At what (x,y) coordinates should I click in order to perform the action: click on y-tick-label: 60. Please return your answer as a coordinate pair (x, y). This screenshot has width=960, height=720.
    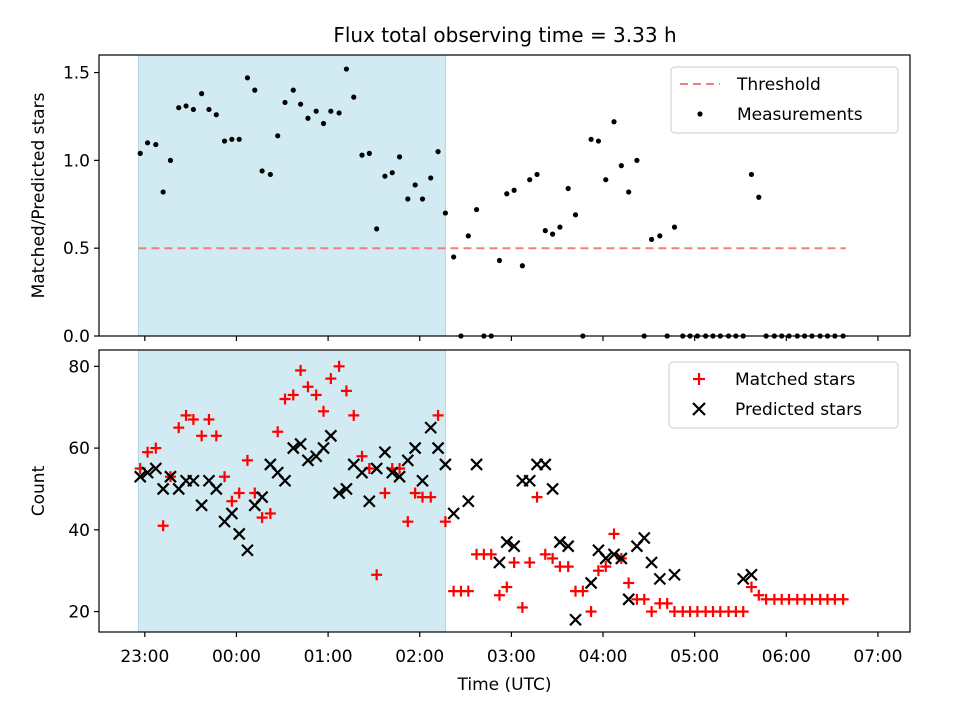
    Looking at the image, I should click on (79, 449).